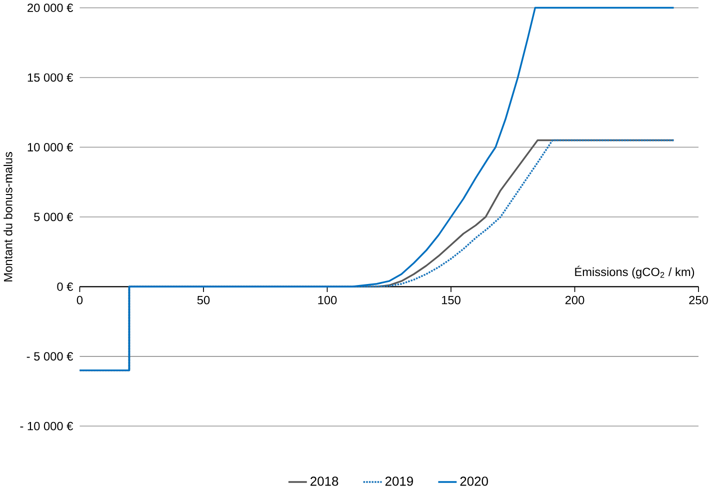  What do you see at coordinates (51, 8) in the screenshot?
I see `y-tick-label: 20 000 €` at bounding box center [51, 8].